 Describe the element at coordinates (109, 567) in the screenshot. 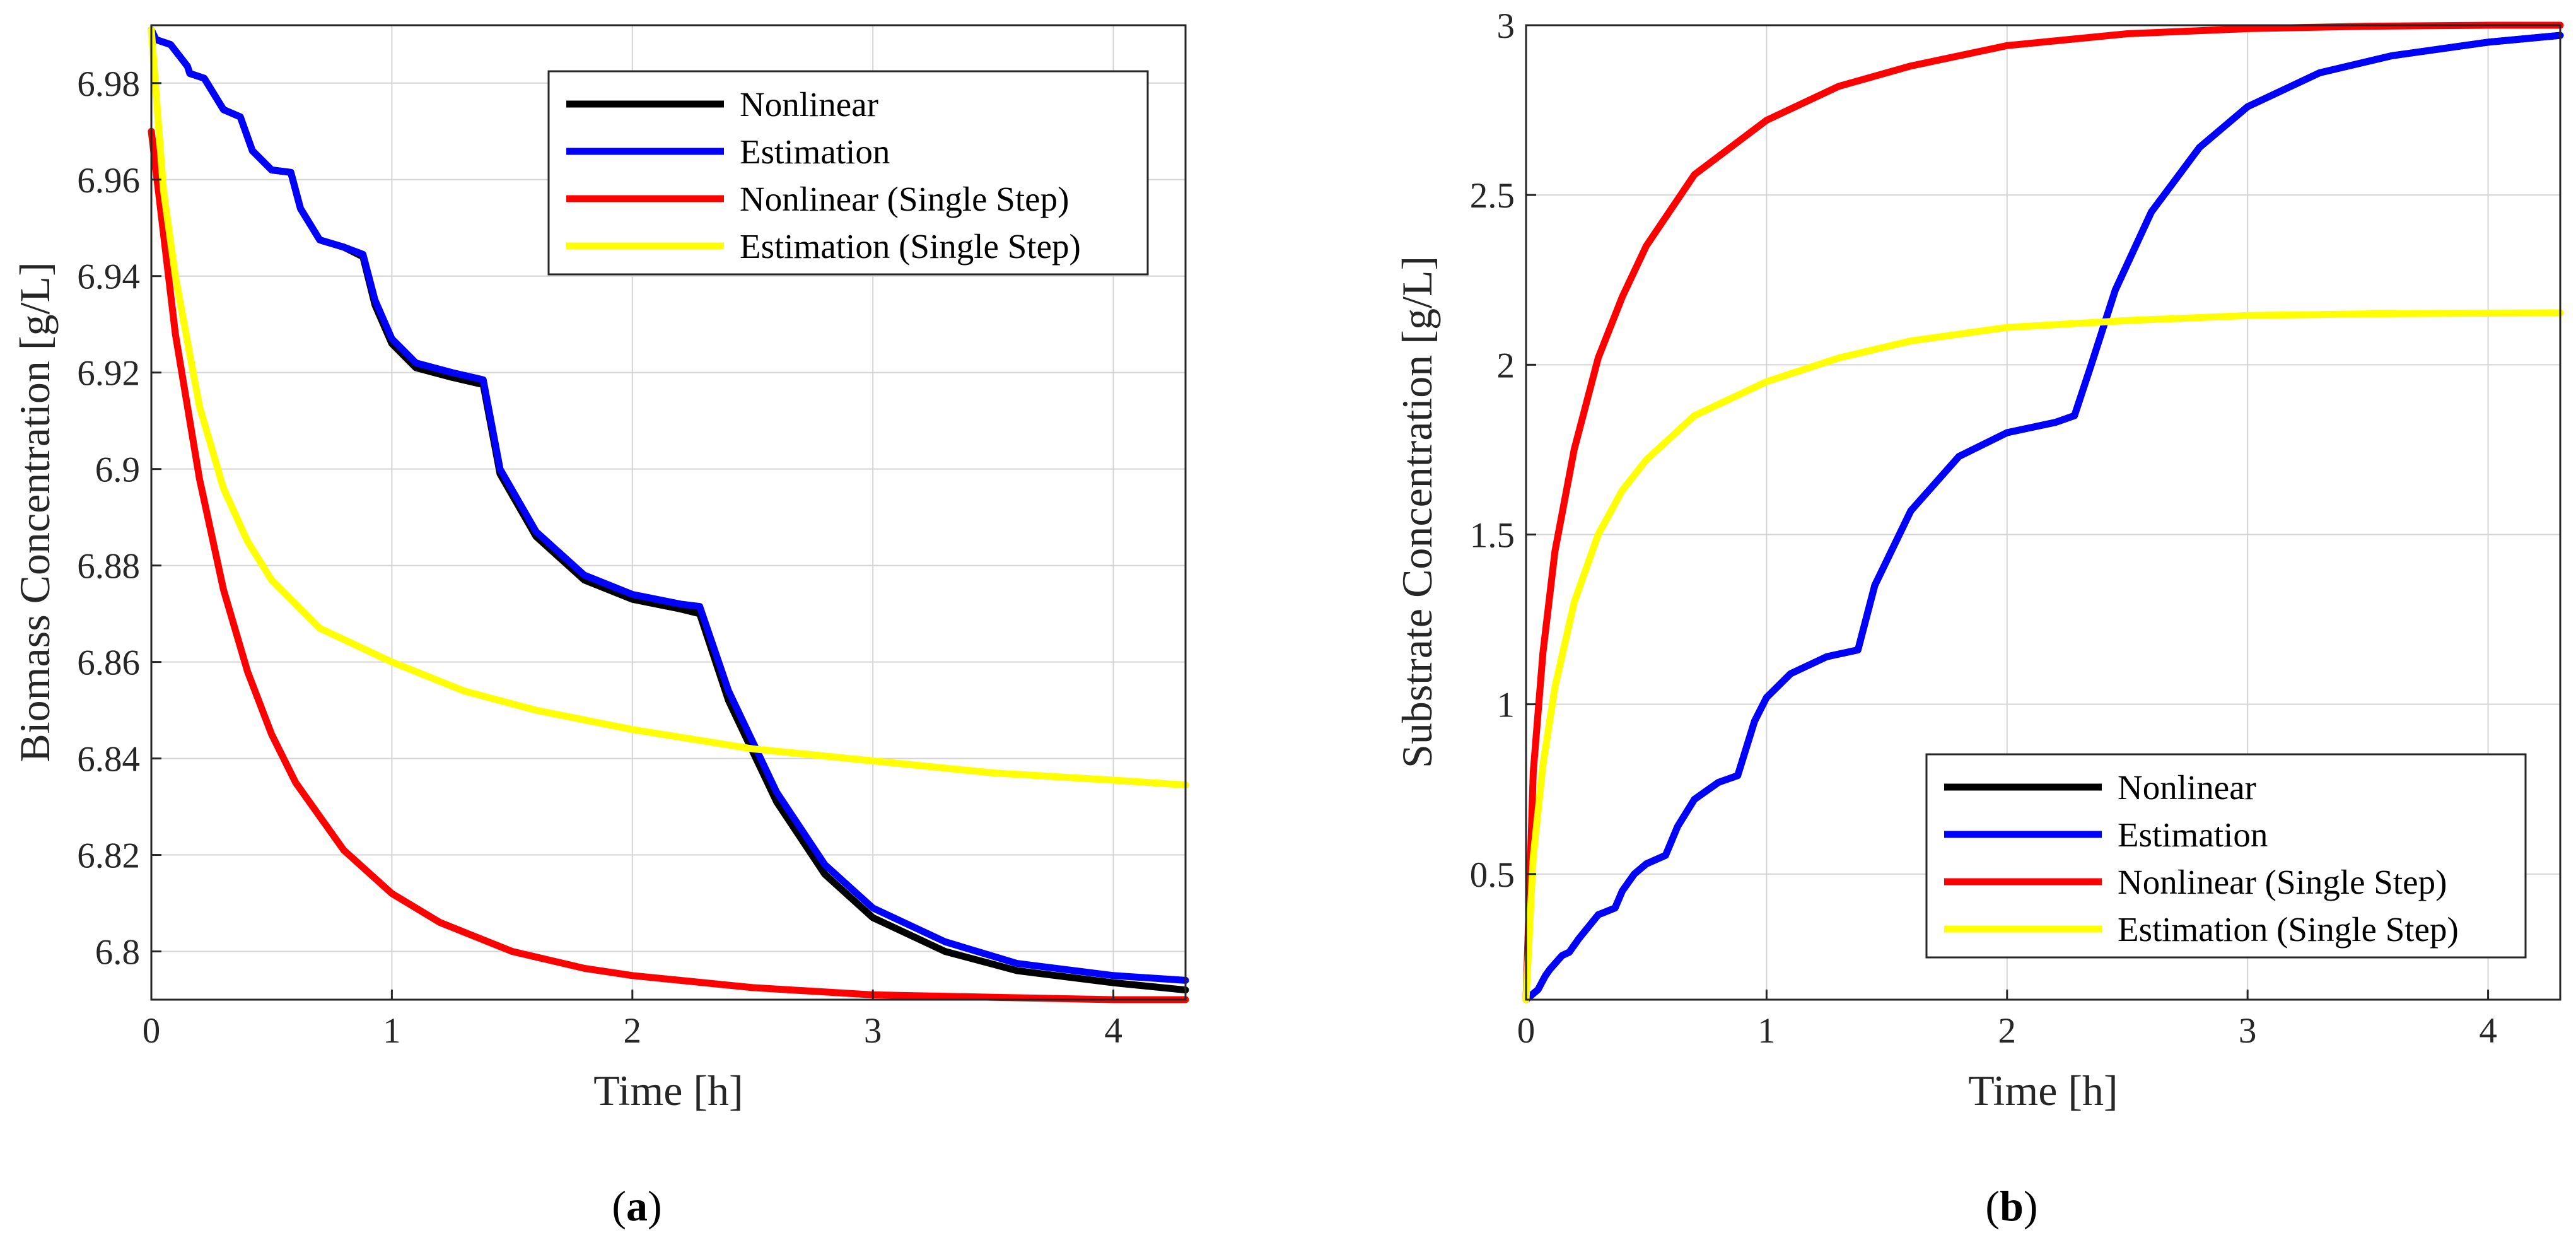

I see `y-tick-label: 6.88` at that location.